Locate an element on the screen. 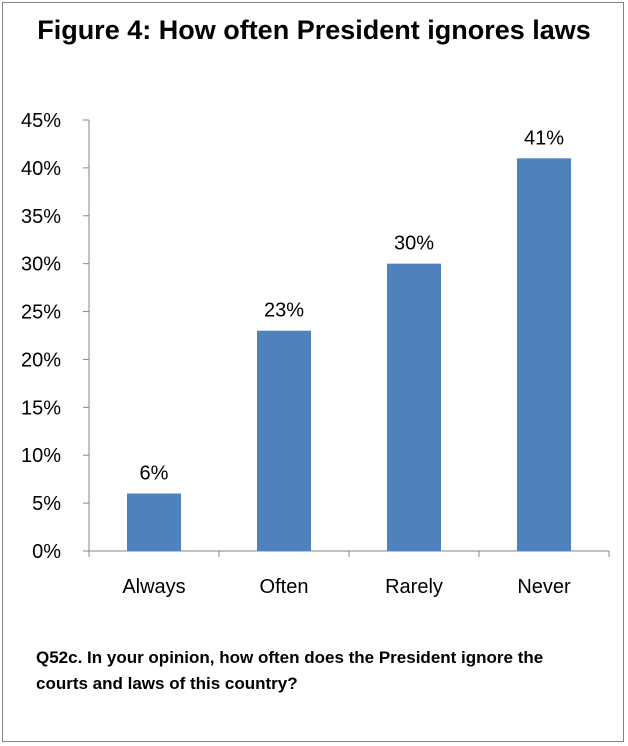 Image resolution: width=628 pixels, height=746 pixels. x-tick-label-never: Never is located at coordinates (544, 587).